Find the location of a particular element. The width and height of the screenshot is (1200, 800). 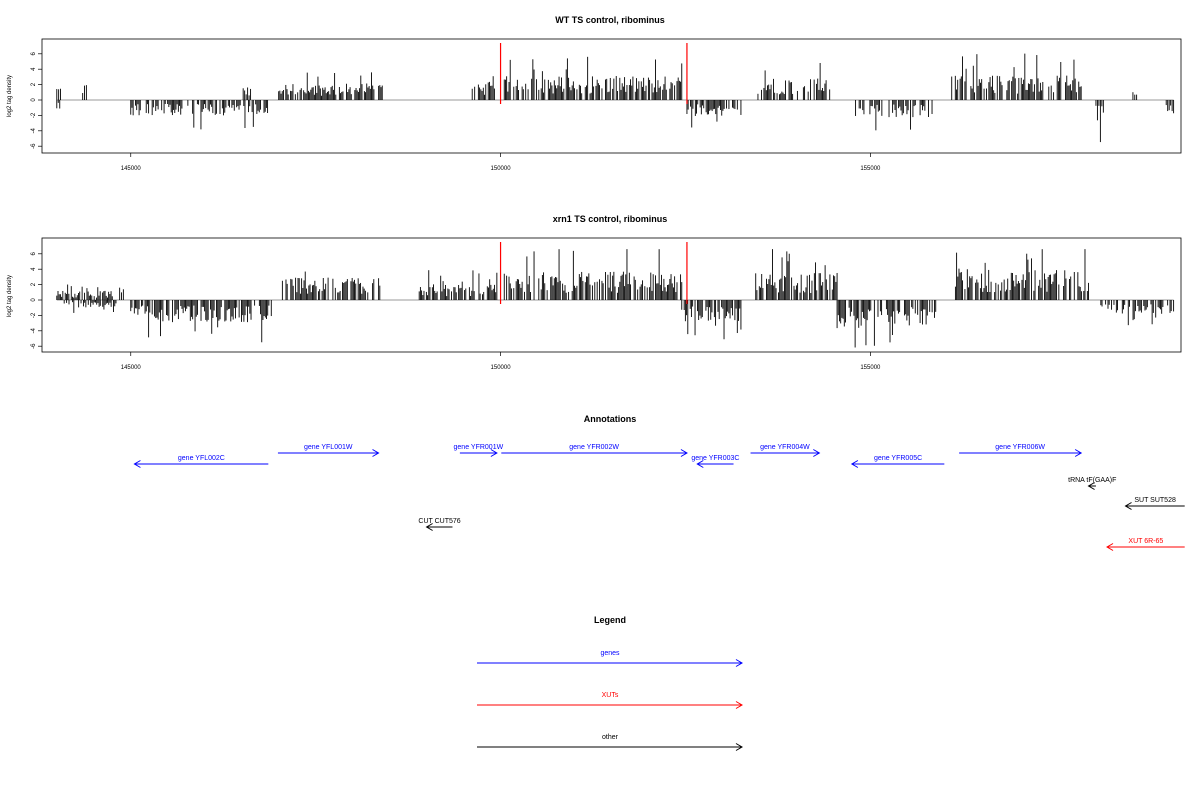

xrn1-plot-frame is located at coordinates (611, 295).